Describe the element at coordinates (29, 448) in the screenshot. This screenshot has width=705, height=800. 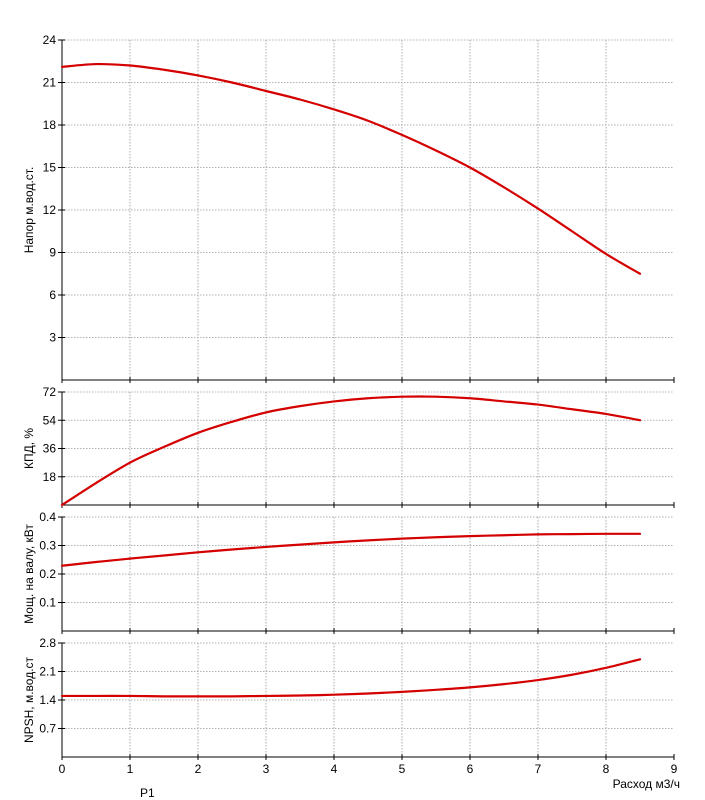
I see `y-axis-title: КПД, %` at that location.